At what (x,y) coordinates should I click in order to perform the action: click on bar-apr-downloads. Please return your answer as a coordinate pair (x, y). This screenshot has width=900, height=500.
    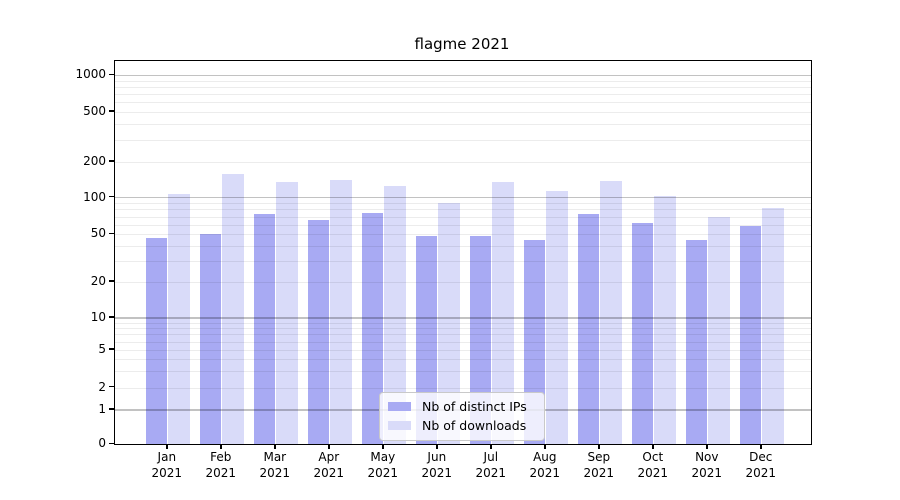
    Looking at the image, I should click on (341, 312).